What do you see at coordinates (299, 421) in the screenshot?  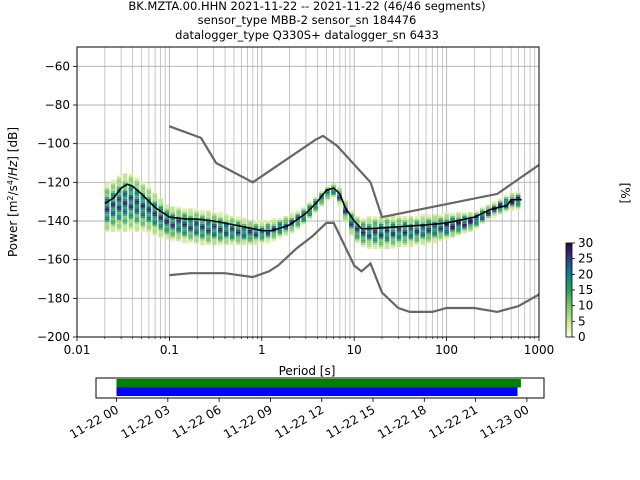 I see `timeline-tick-label: 11-22 12` at bounding box center [299, 421].